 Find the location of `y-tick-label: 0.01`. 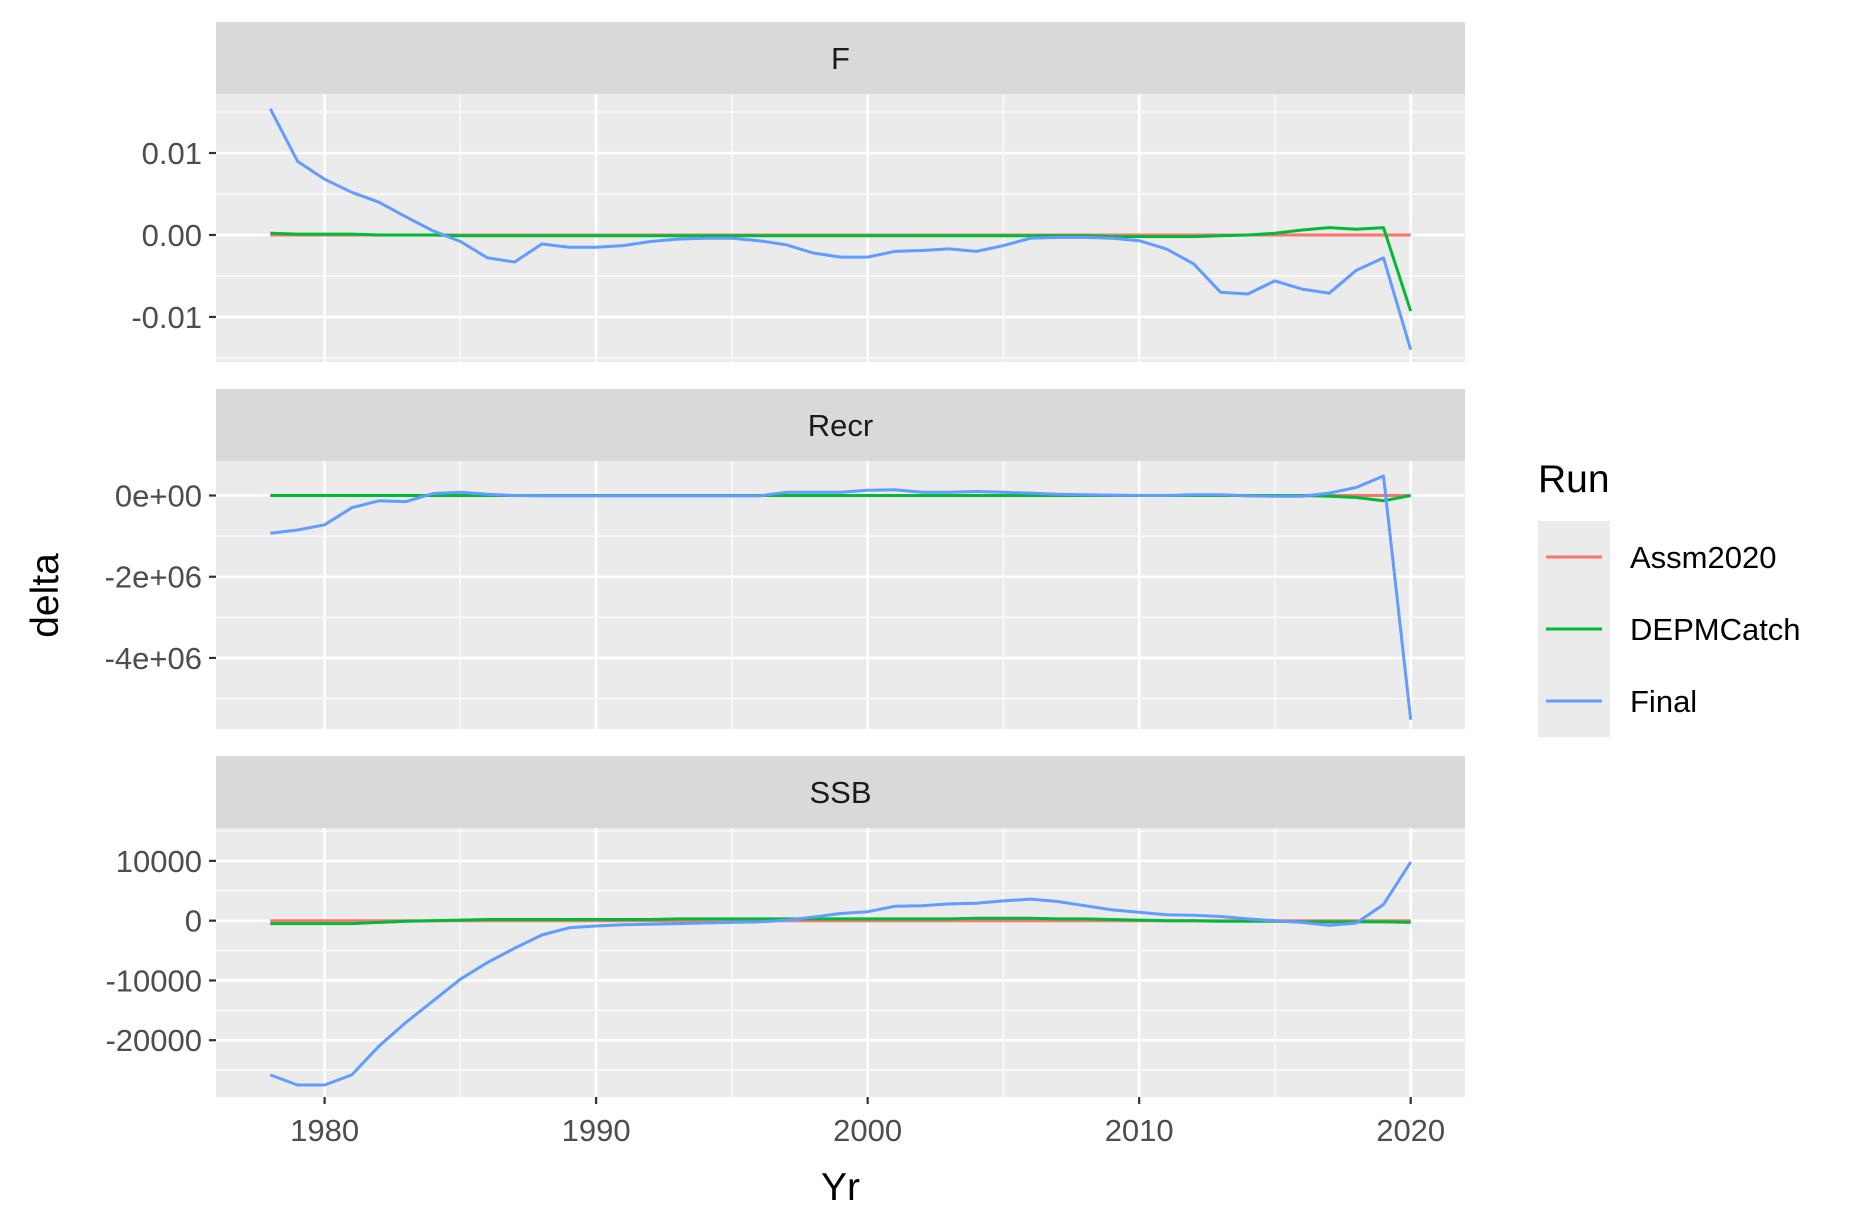

y-tick-label: 0.01 is located at coordinates (172, 153).